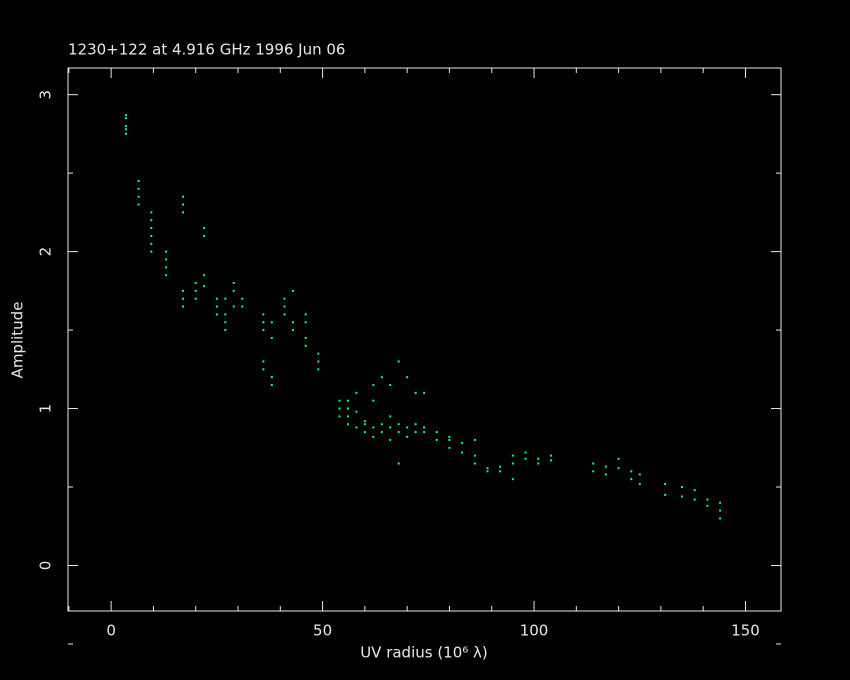 This screenshot has height=680, width=850. What do you see at coordinates (424, 653) in the screenshot?
I see `x-axis-label: UV radius (10⁶ λ)` at bounding box center [424, 653].